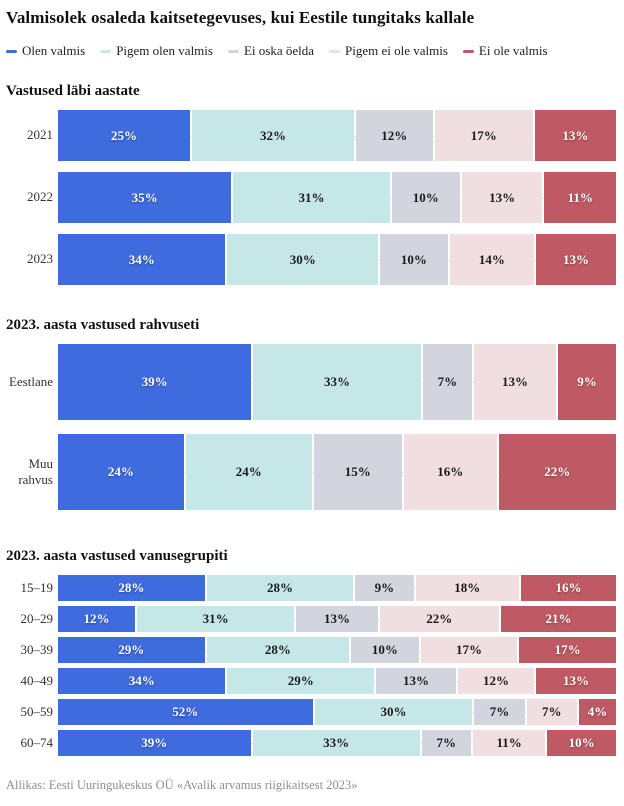  I want to click on segment-value: 21%, so click(558, 618).